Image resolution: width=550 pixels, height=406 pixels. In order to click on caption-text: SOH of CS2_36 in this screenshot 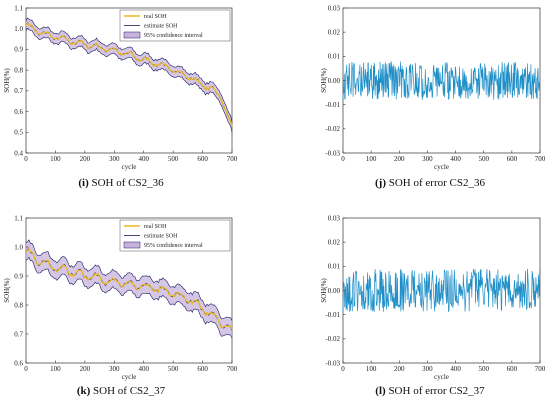, I will do `click(126, 183)`.